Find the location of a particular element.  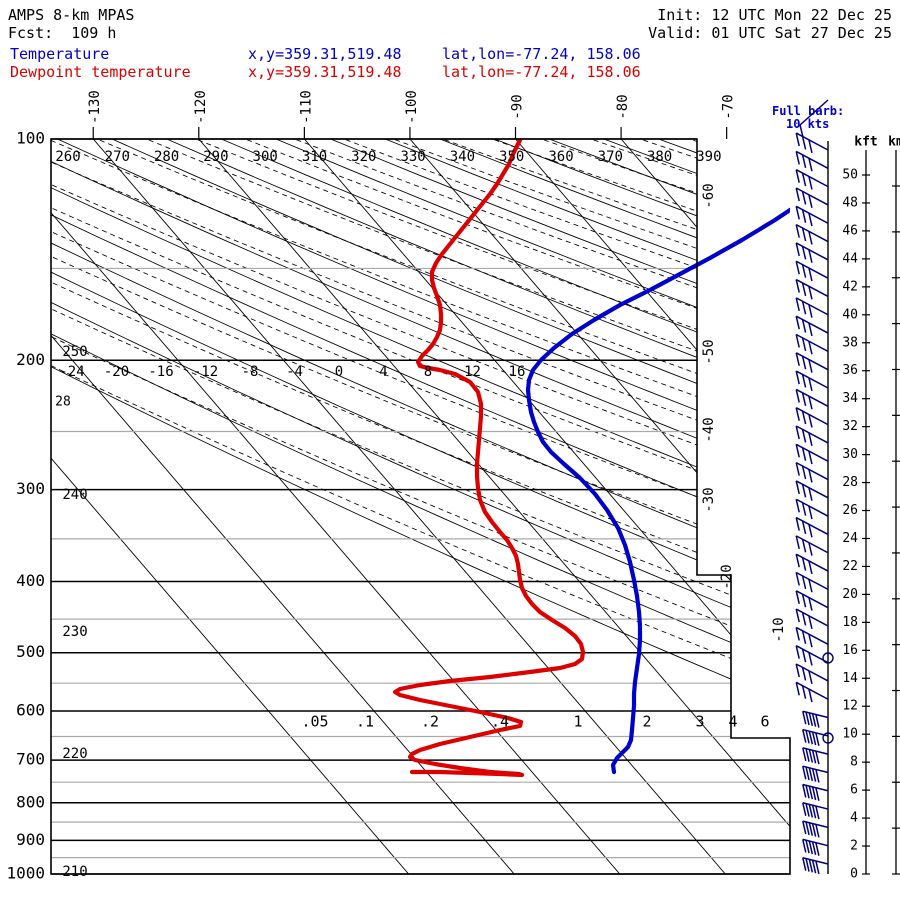

svg-text: 20 is located at coordinates (850, 594).